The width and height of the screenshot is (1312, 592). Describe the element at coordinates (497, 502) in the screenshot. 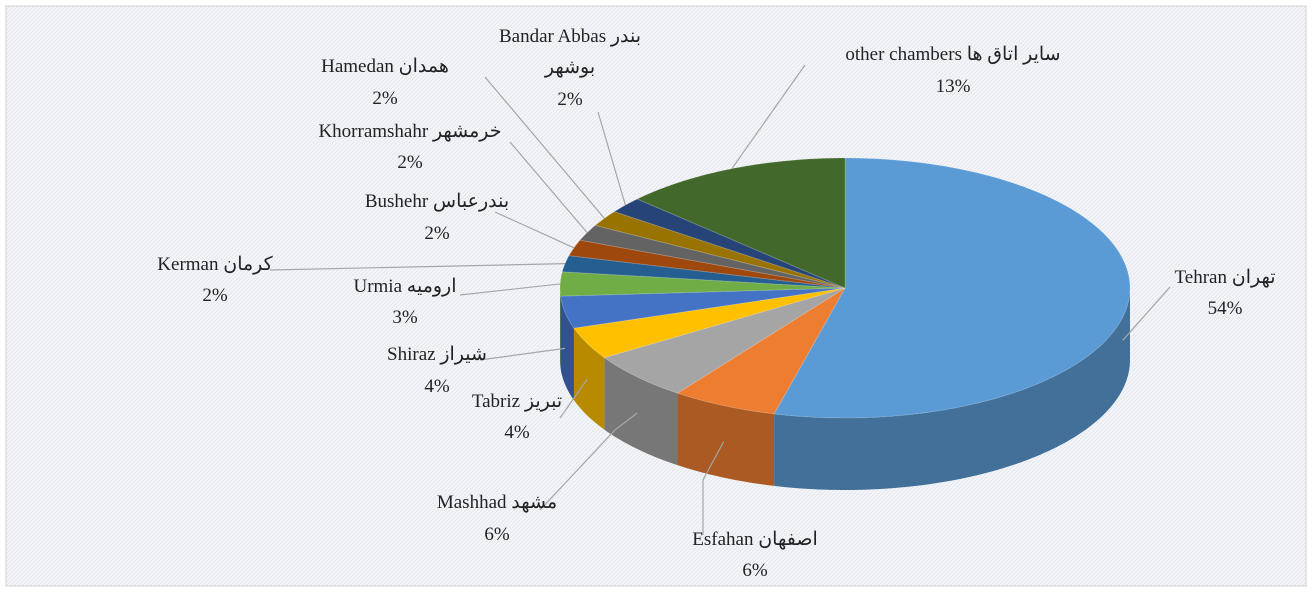

I see `category-label: Mashhad مشهد` at that location.